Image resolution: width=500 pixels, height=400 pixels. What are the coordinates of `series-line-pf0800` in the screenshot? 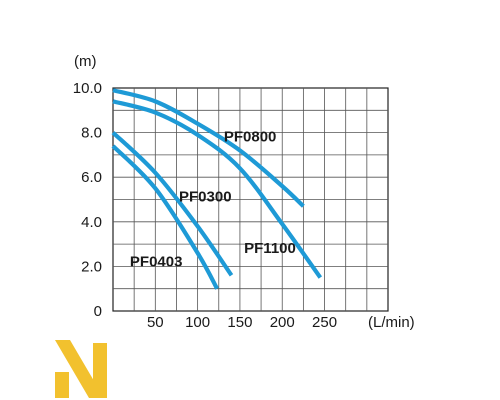 It's located at (208, 148).